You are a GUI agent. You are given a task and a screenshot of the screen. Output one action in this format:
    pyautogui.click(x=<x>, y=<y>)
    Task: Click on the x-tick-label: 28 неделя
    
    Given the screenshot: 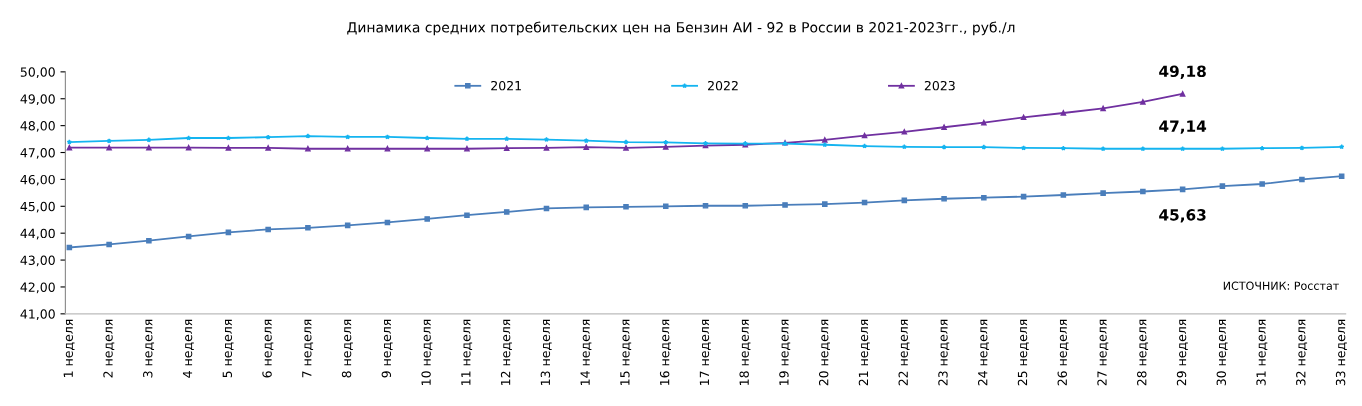 What is the action you would take?
    pyautogui.click(x=1143, y=352)
    